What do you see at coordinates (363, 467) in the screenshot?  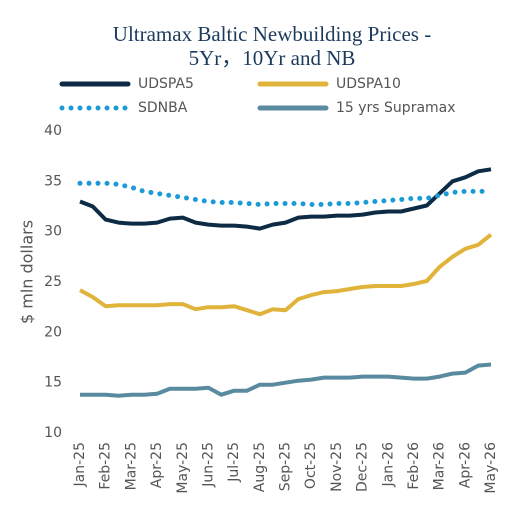 I see `x-tick-label: Dec-25` at bounding box center [363, 467].